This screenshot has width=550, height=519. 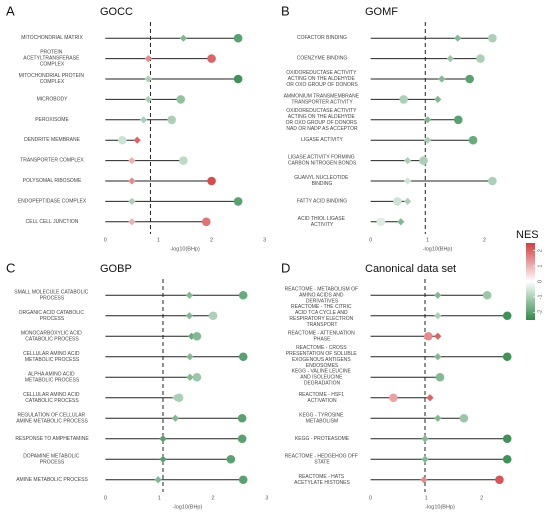 What do you see at coordinates (52, 316) in the screenshot?
I see `category-label: ORGANIC ACID CATABOLIC PROCESS` at bounding box center [52, 316].